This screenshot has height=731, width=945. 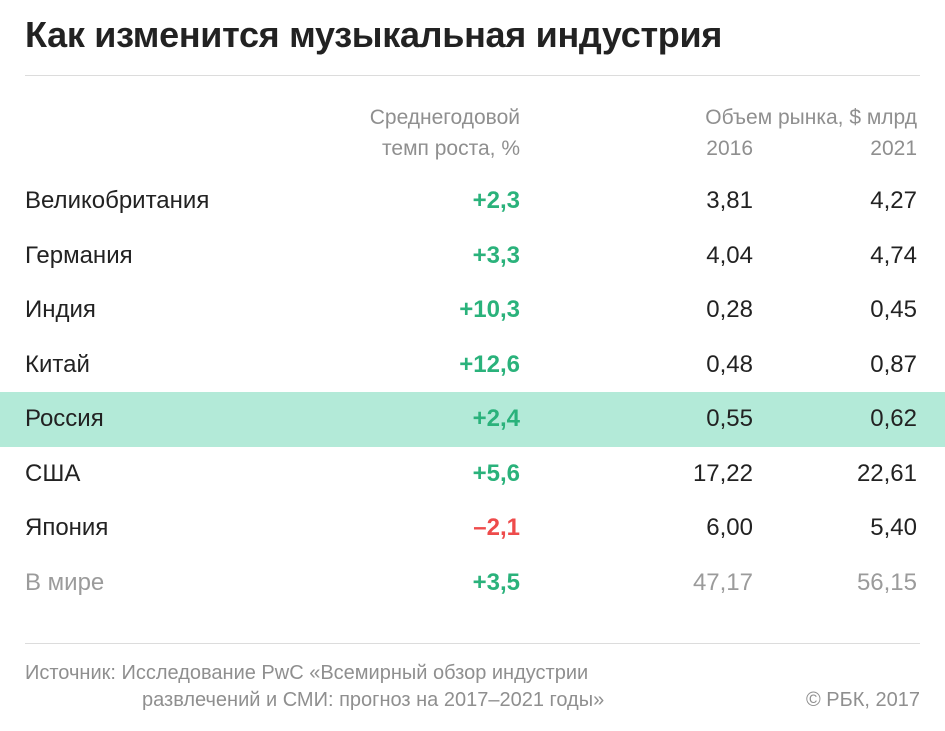 What do you see at coordinates (862, 700) in the screenshot?
I see `copyright: © РБК, 2017` at bounding box center [862, 700].